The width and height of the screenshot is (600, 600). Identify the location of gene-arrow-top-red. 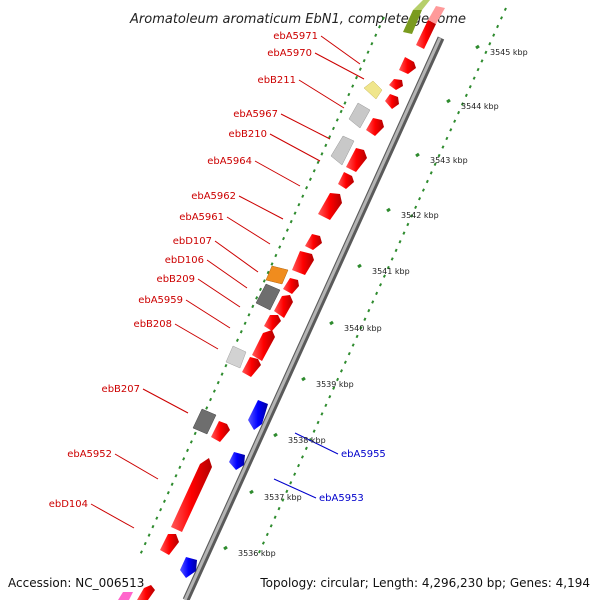
(430, 27).